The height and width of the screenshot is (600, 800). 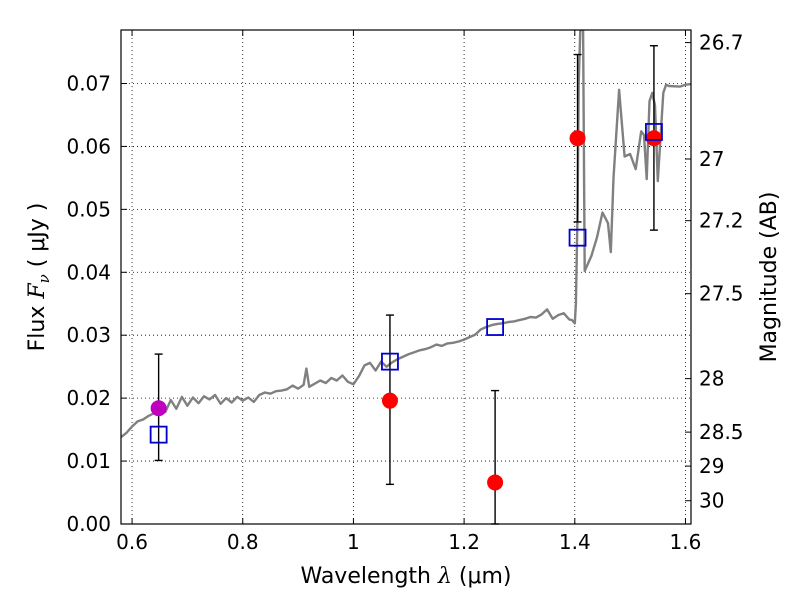 What do you see at coordinates (464, 542) in the screenshot?
I see `x-tick-label: 1.2` at bounding box center [464, 542].